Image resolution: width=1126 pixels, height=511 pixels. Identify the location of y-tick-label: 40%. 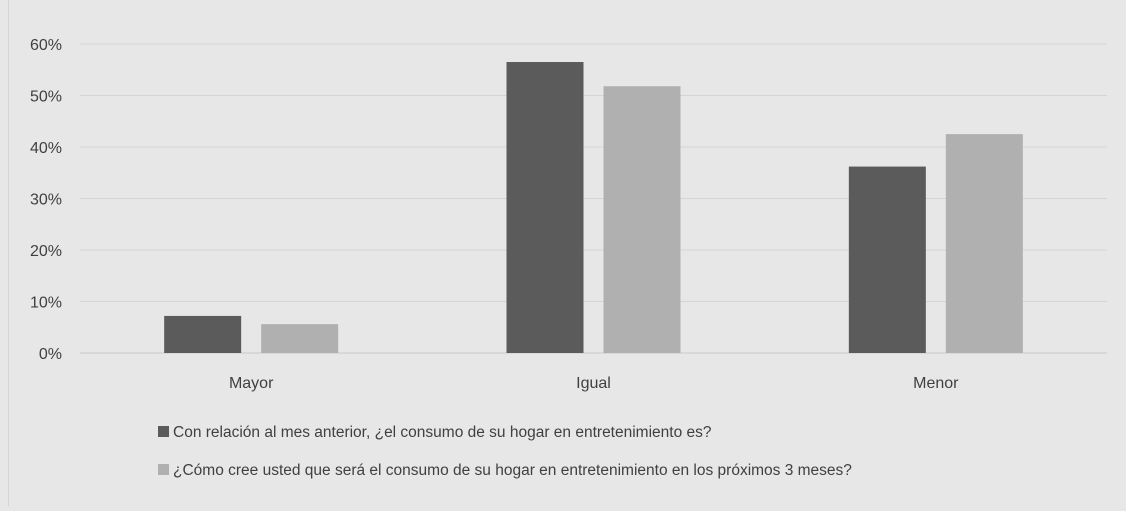
(46, 148).